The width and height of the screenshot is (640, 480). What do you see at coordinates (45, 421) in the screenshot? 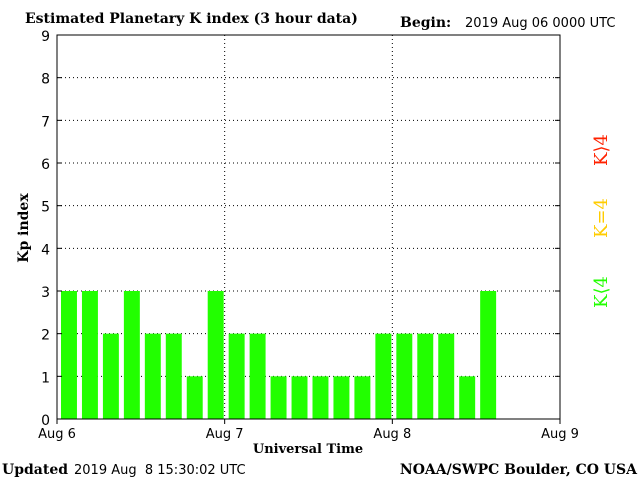
I see `y-tick-label: 0` at bounding box center [45, 421].